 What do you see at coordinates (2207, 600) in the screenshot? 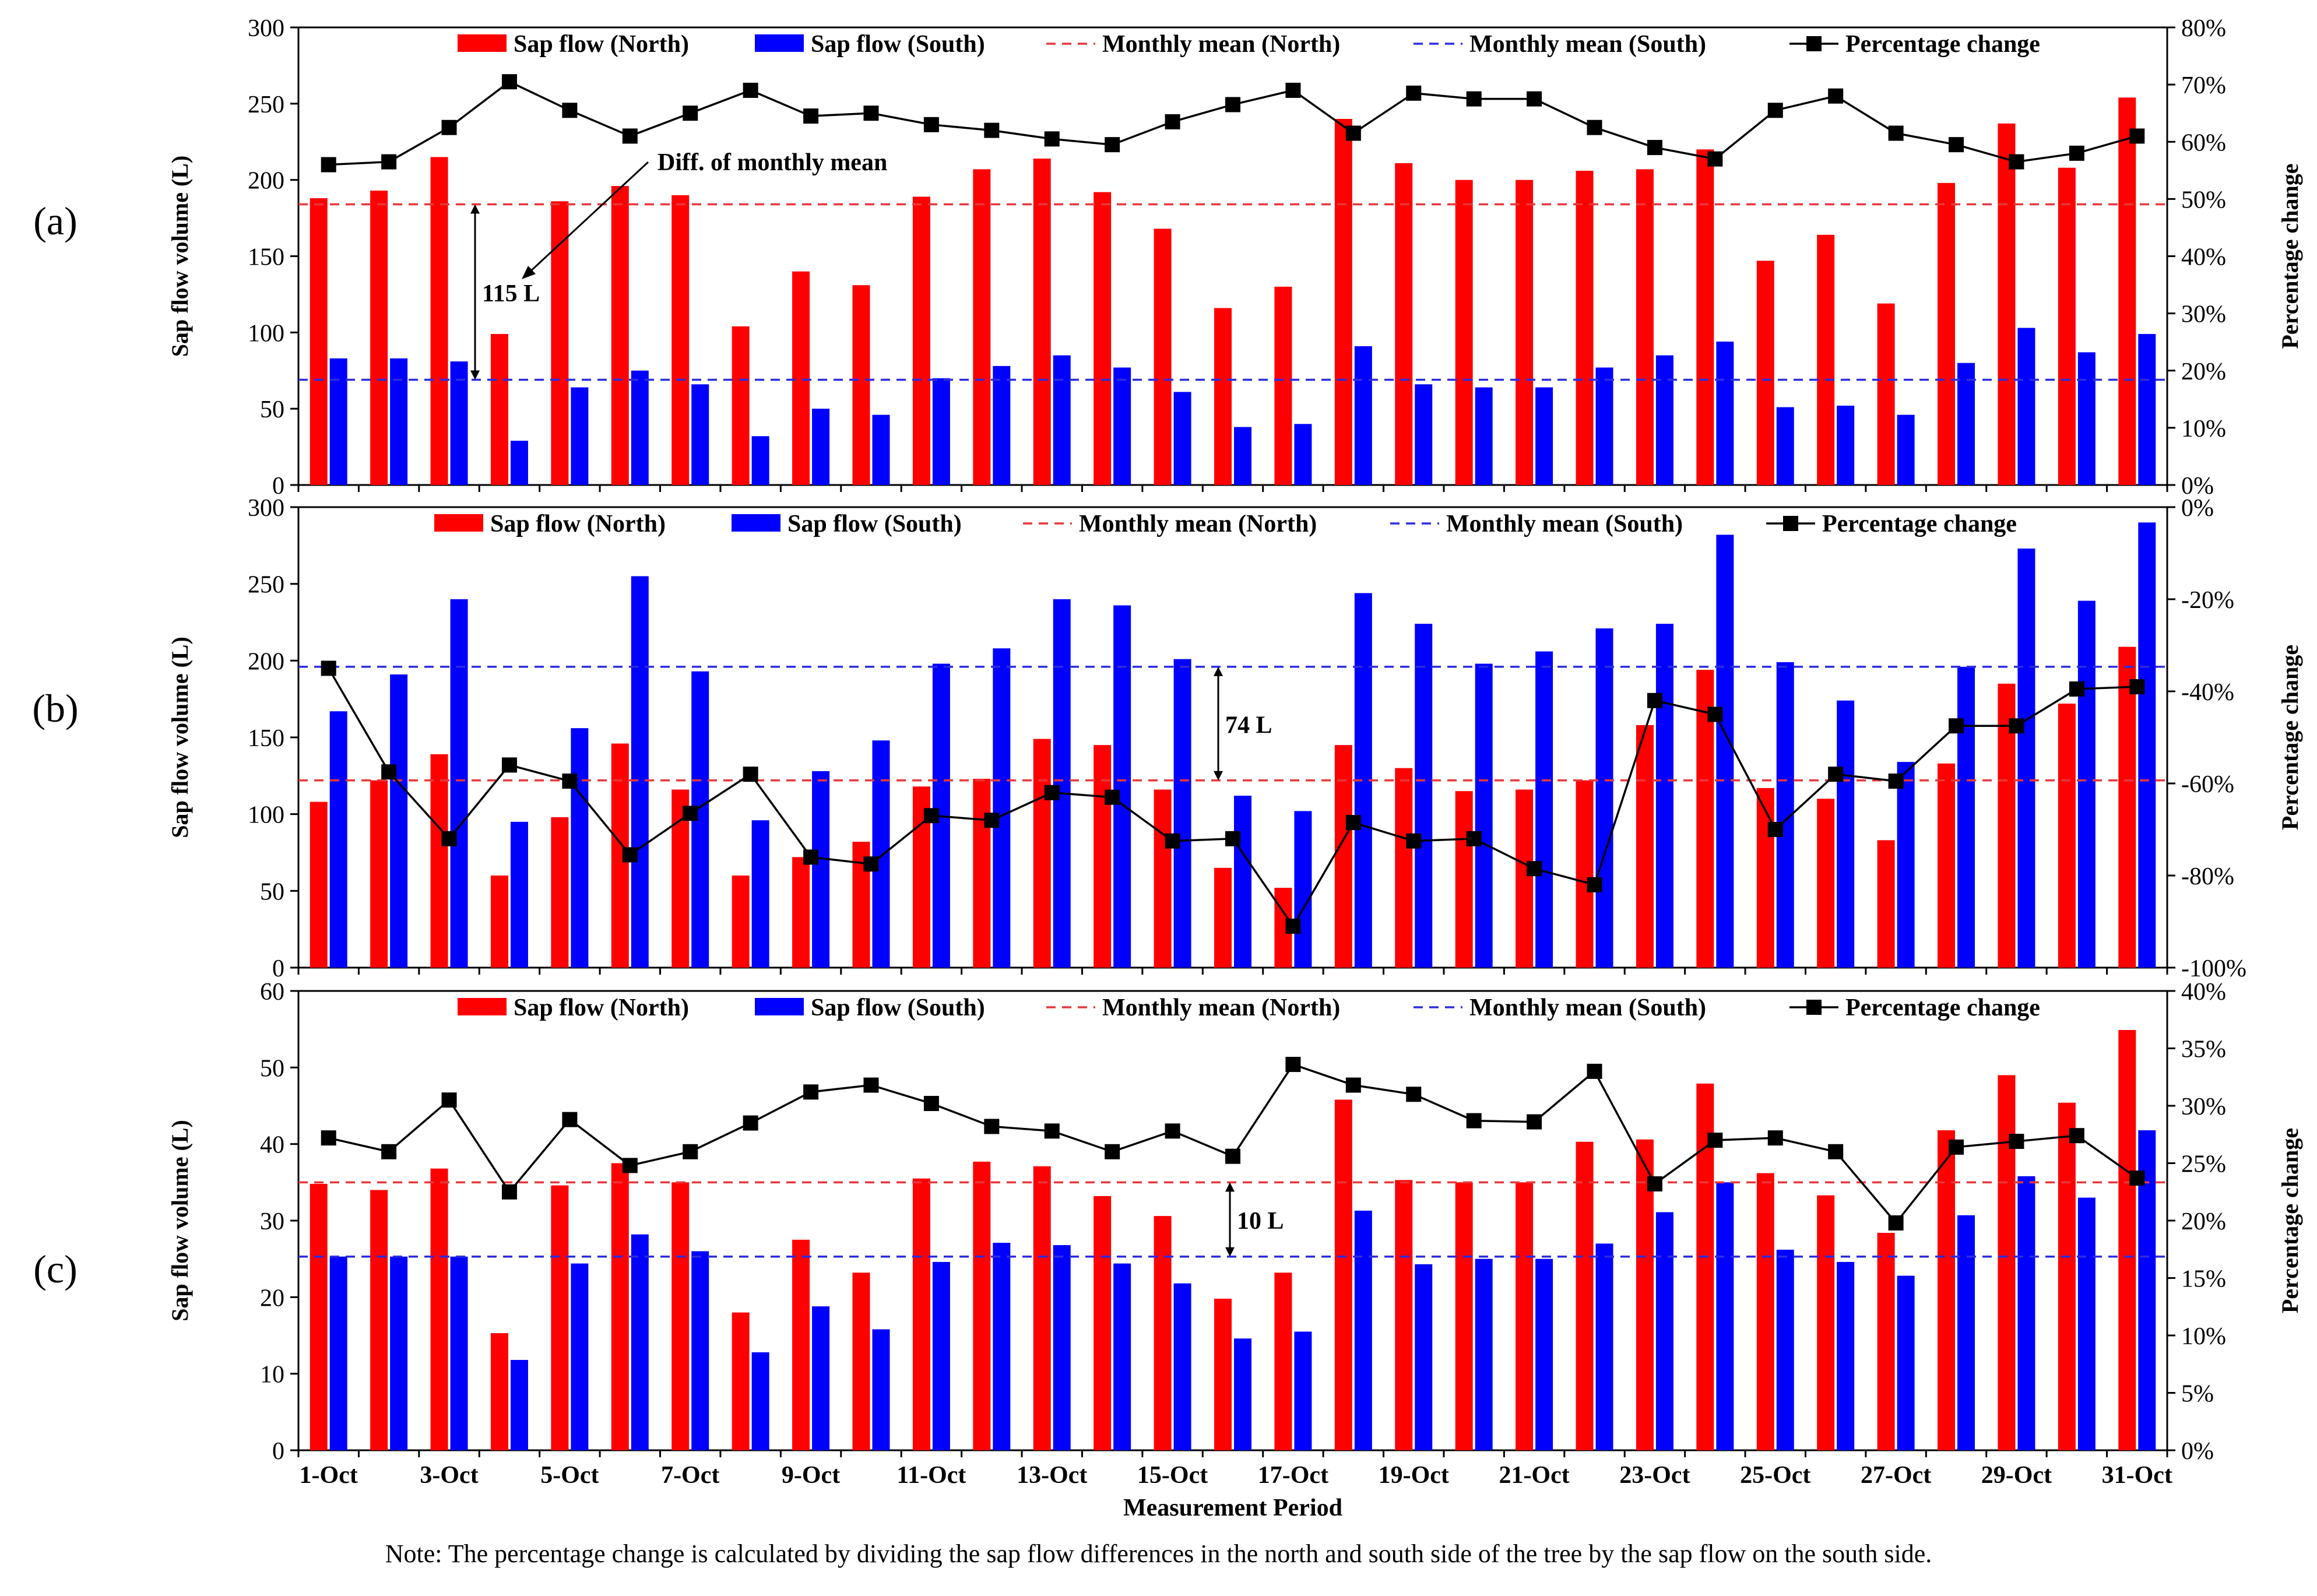
I see `y2-tick-label: -20%` at bounding box center [2207, 600].